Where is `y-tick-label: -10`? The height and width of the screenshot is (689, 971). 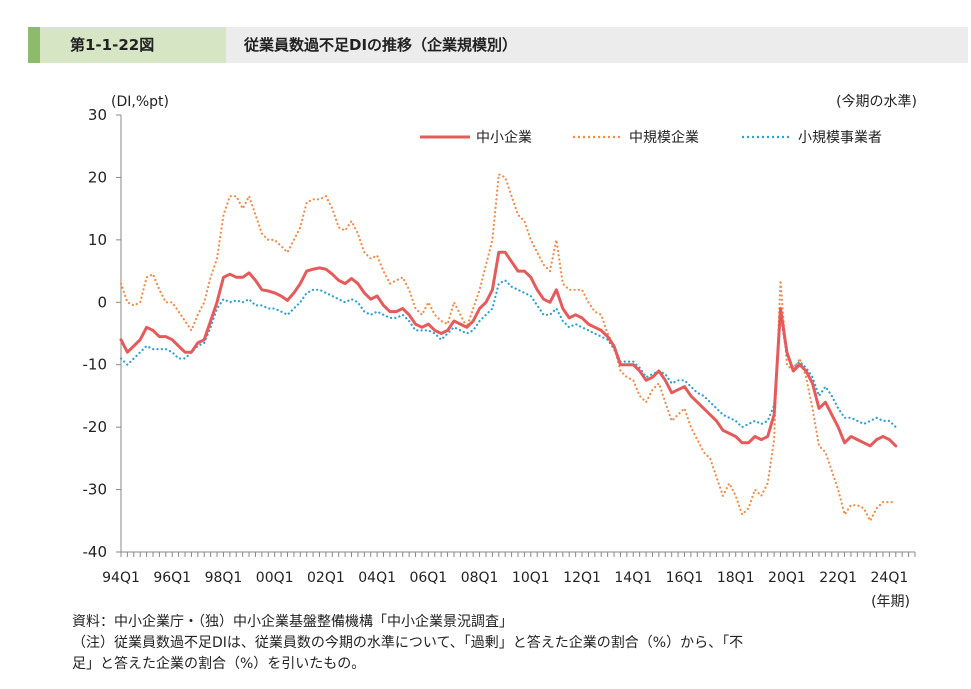
y-tick-label: -10 is located at coordinates (95, 365).